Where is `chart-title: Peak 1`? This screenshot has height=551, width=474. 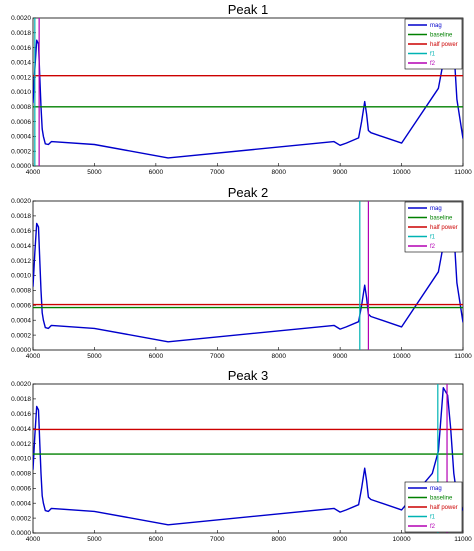
chart-title: Peak 1 is located at coordinates (248, 9).